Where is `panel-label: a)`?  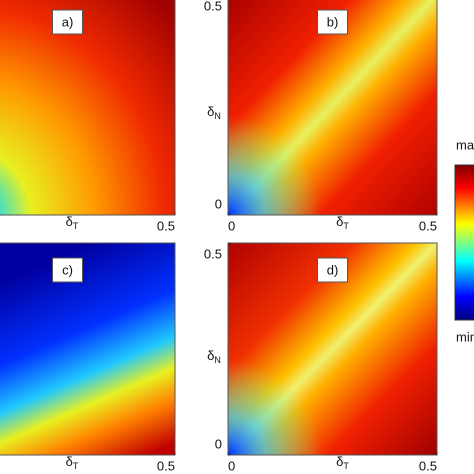
panel-label: a) is located at coordinates (68, 21).